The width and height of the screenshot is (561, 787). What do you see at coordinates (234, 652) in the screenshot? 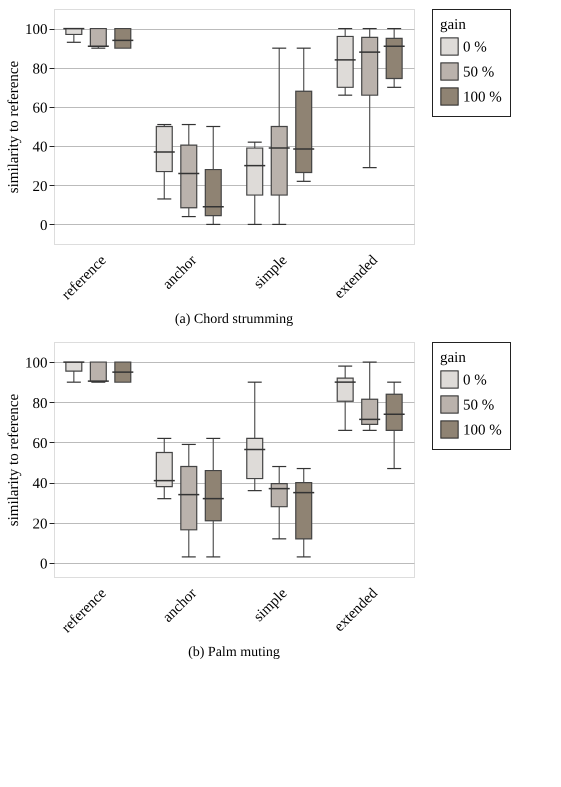
I see `text: (b) Palm muting` at bounding box center [234, 652].